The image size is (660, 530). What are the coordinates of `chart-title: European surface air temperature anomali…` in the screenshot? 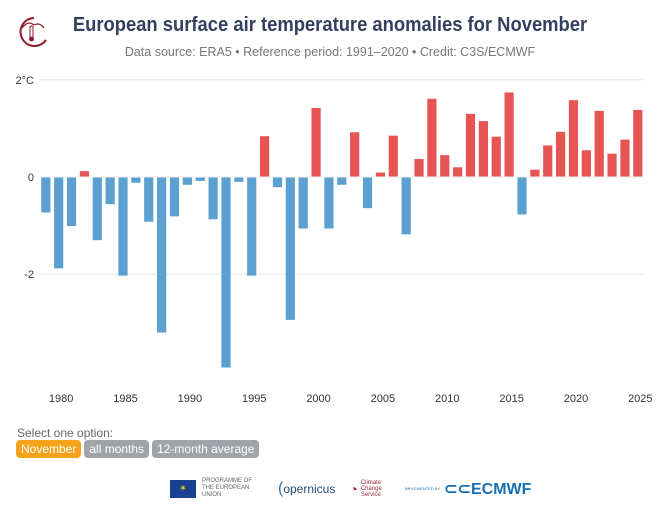 It's located at (330, 25).